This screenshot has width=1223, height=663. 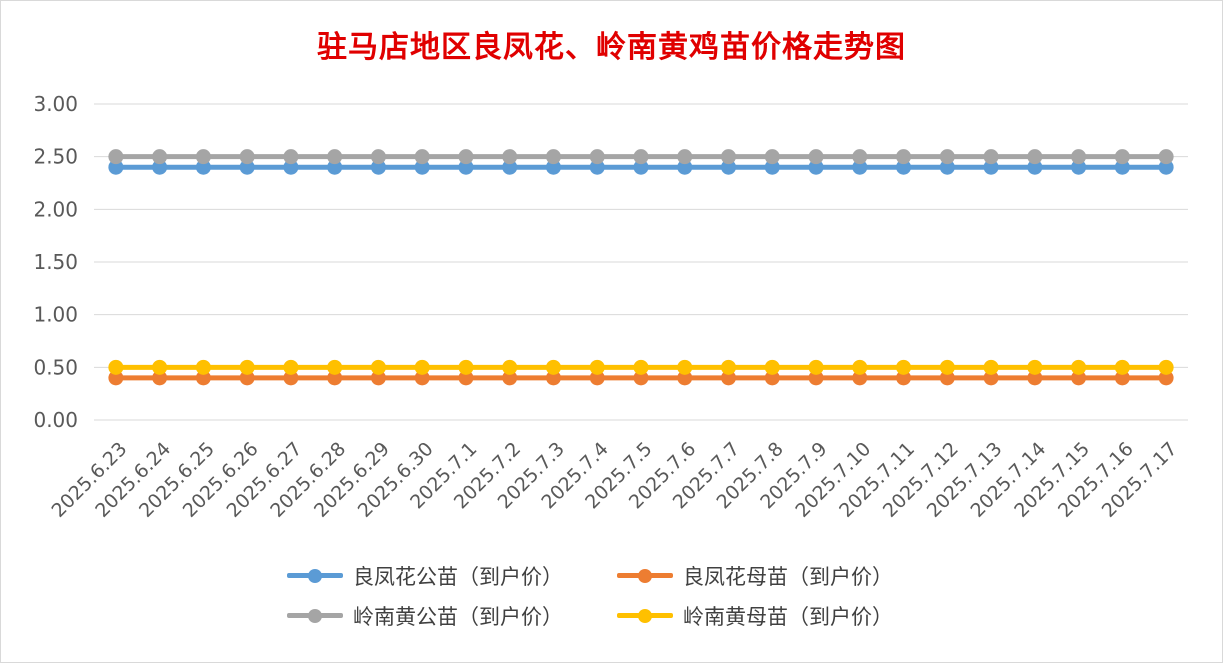 I want to click on y-tick-label-1: 0.50, so click(x=55, y=367).